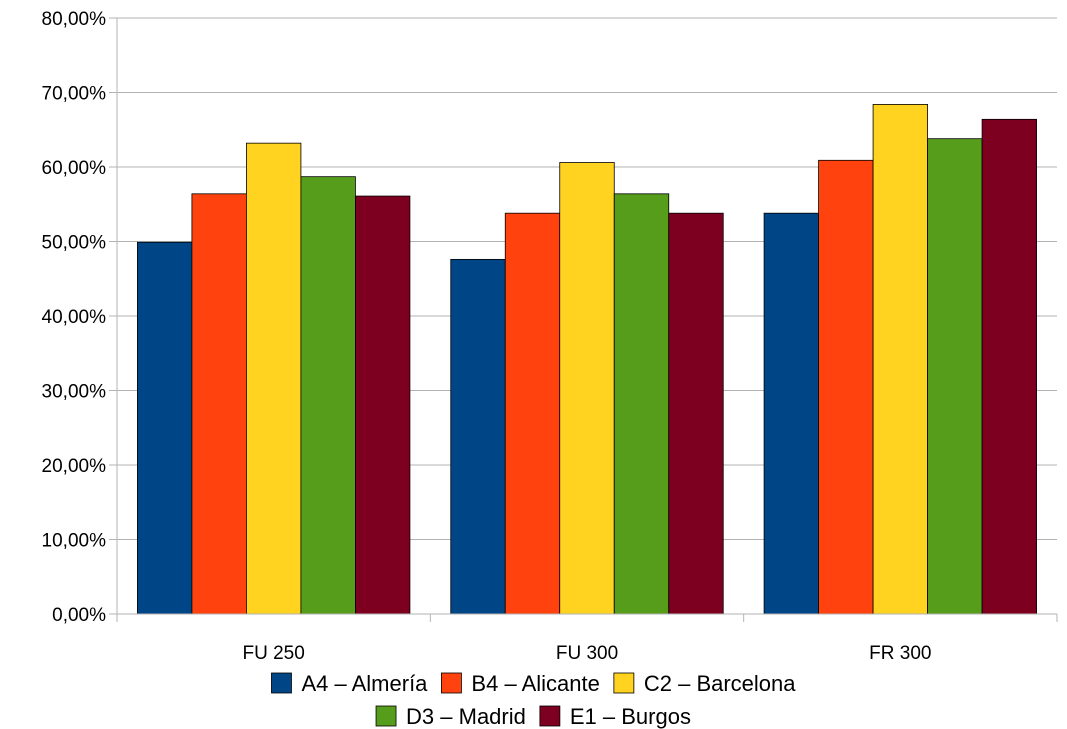 This screenshot has height=729, width=1067. I want to click on x-tick-label: FU 300, so click(587, 653).